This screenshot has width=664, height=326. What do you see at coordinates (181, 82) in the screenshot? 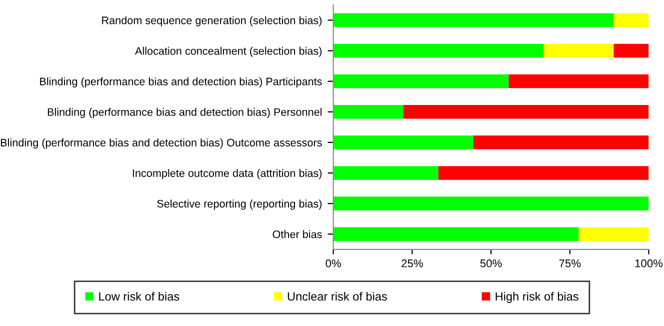
I see `y-tick-label: Blinding (performance bias and detection bias) Participants` at bounding box center [181, 82].